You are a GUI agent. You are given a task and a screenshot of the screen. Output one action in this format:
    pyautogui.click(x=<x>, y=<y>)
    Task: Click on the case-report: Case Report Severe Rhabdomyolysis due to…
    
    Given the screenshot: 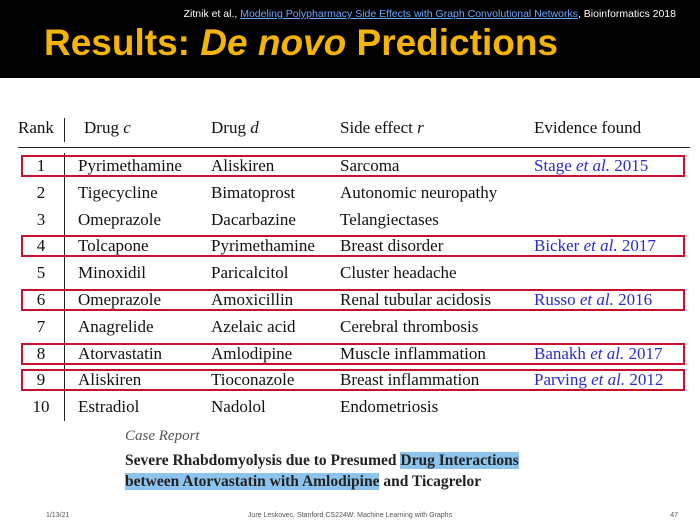 What is the action you would take?
    pyautogui.click(x=375, y=460)
    